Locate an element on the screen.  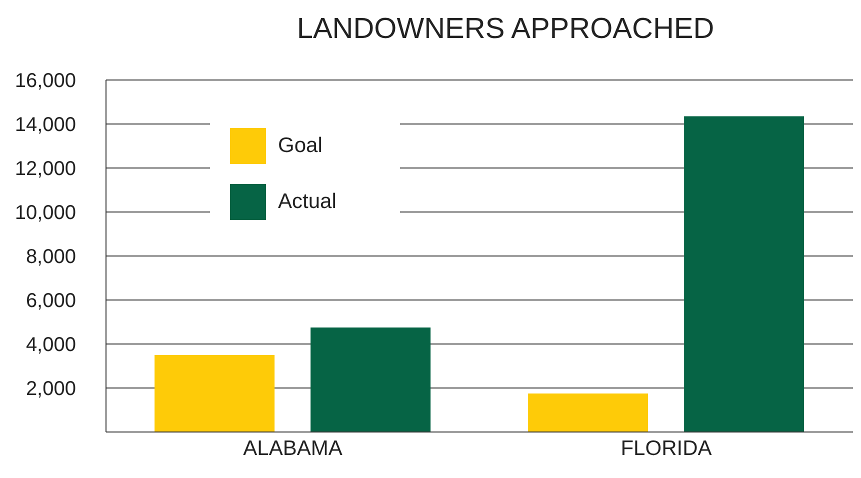
x-tick-label: FLORIDA is located at coordinates (666, 448).